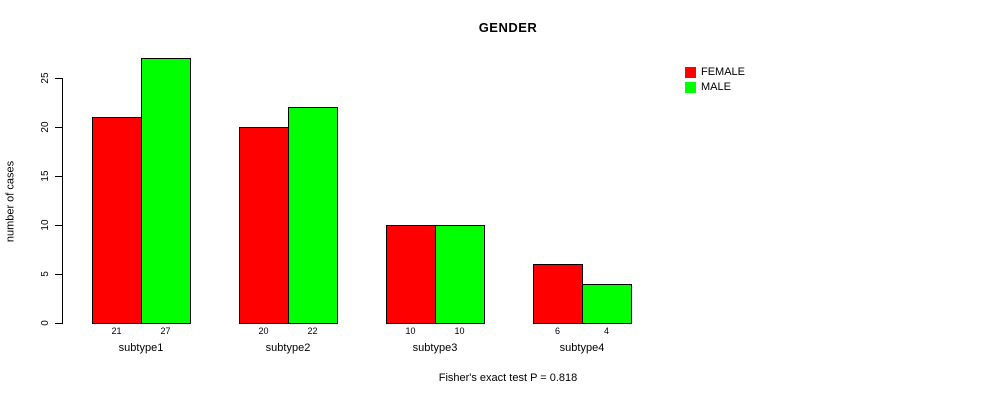 The image size is (990, 400). Describe the element at coordinates (62, 201) in the screenshot. I see `y-axis-line` at that location.